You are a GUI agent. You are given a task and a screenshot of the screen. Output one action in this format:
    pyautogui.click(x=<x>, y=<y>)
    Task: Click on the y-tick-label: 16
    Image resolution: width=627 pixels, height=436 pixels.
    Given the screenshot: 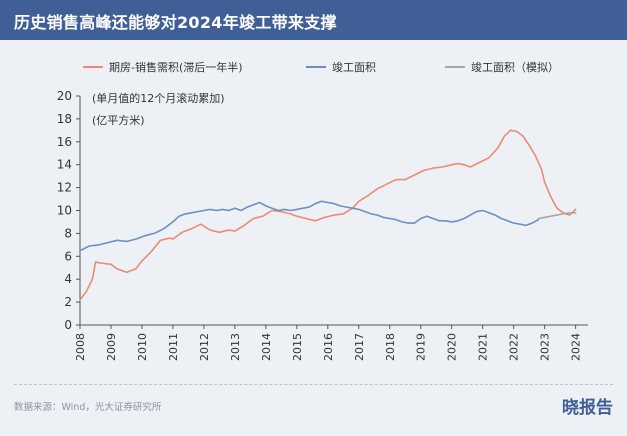 What is the action you would take?
    pyautogui.click(x=64, y=142)
    